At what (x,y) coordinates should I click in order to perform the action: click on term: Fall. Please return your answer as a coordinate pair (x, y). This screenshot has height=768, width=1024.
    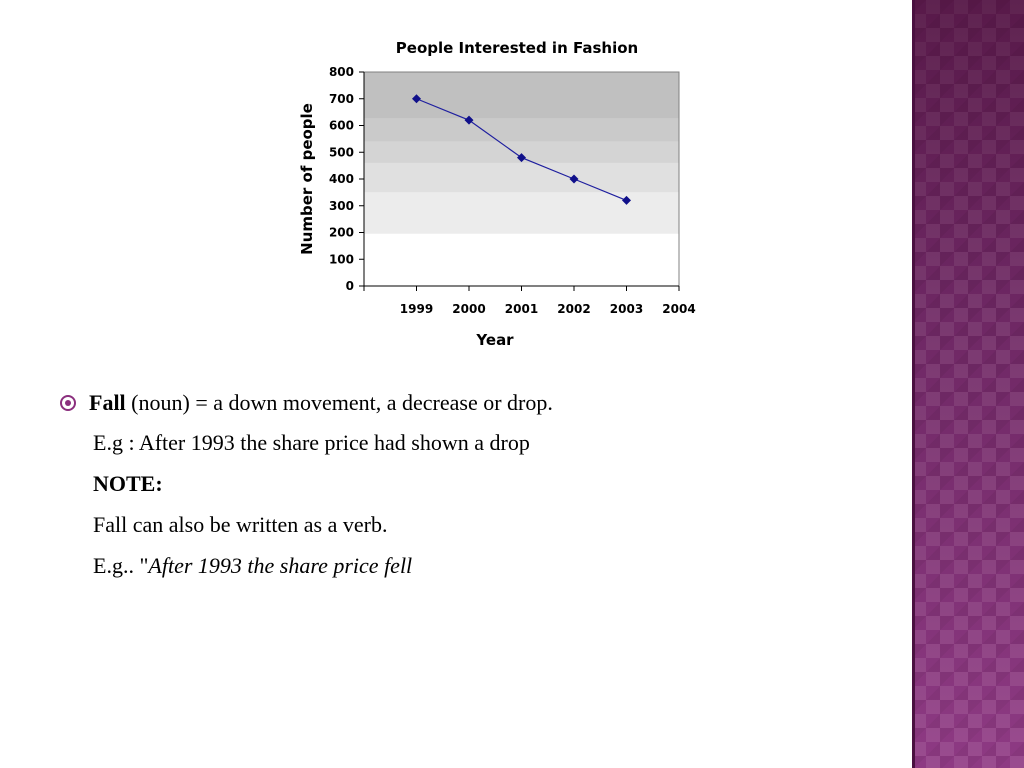
    Looking at the image, I should click on (107, 402).